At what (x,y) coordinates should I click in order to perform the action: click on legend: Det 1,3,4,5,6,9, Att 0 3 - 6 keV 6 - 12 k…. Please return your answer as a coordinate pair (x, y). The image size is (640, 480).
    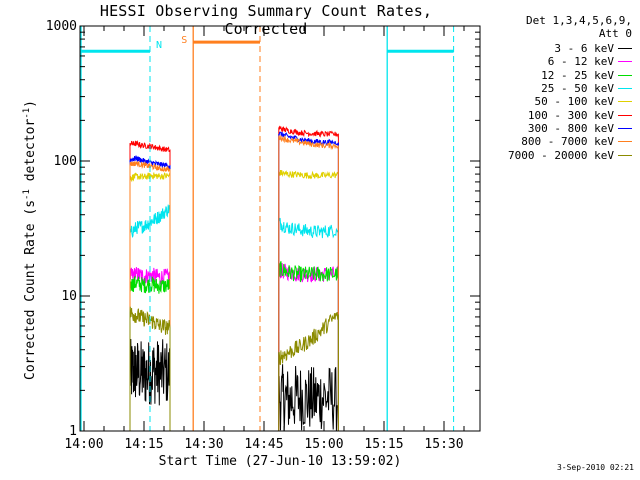
    Looking at the image, I should click on (557, 88).